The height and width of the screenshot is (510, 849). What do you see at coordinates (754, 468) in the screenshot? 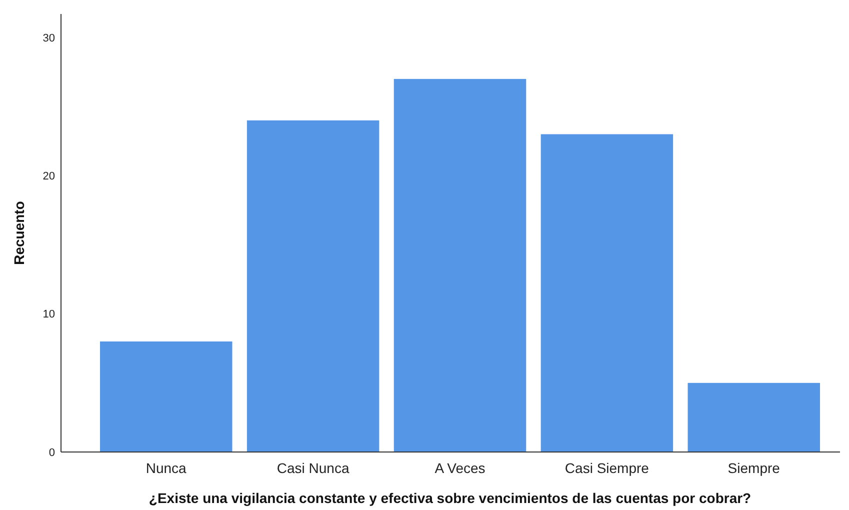
I see `x-tick-label: Siempre` at bounding box center [754, 468].